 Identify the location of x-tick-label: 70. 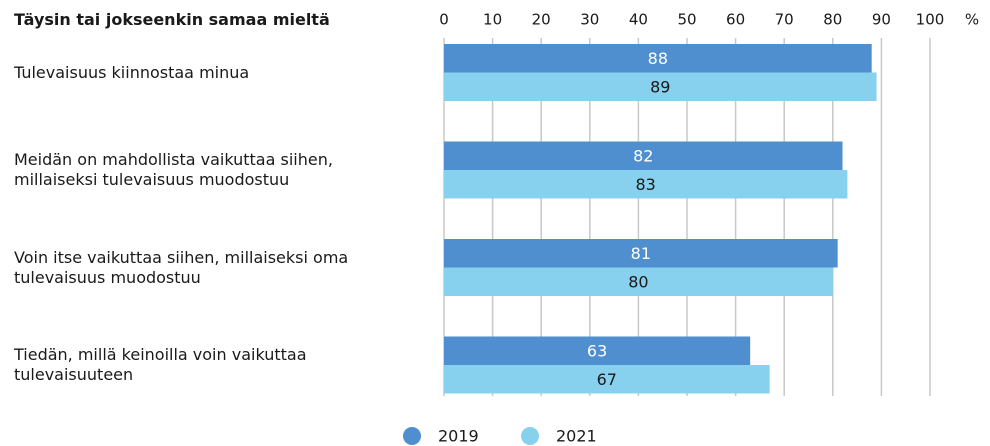
(784, 20).